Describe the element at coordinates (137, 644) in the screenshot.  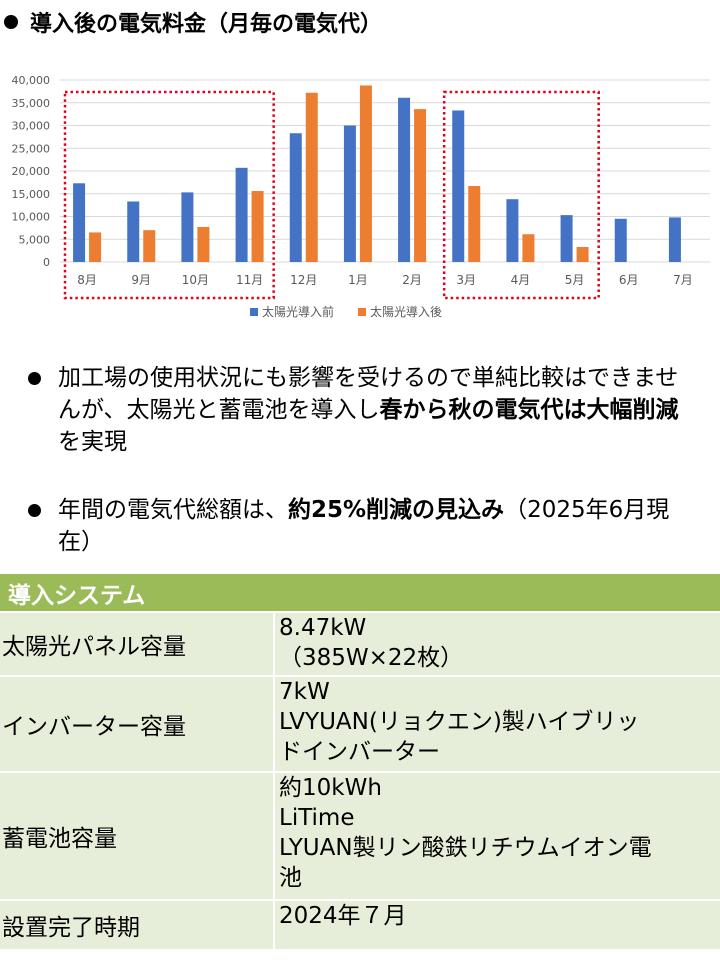
I see `row-key: 太陽光パネル容量` at that location.